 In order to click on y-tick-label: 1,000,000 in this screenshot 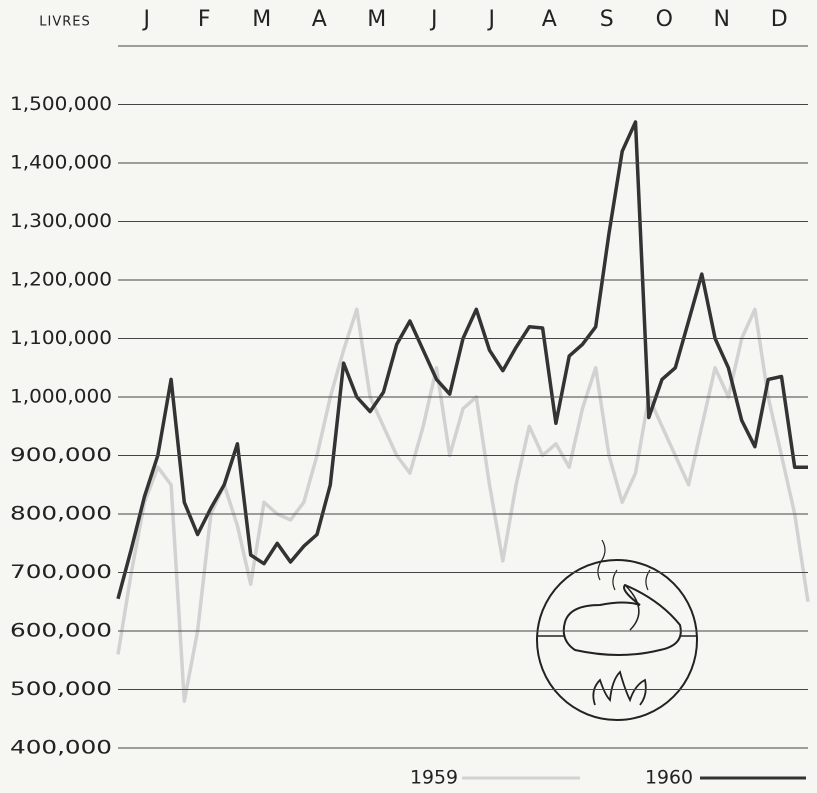, I will do `click(61, 397)`.